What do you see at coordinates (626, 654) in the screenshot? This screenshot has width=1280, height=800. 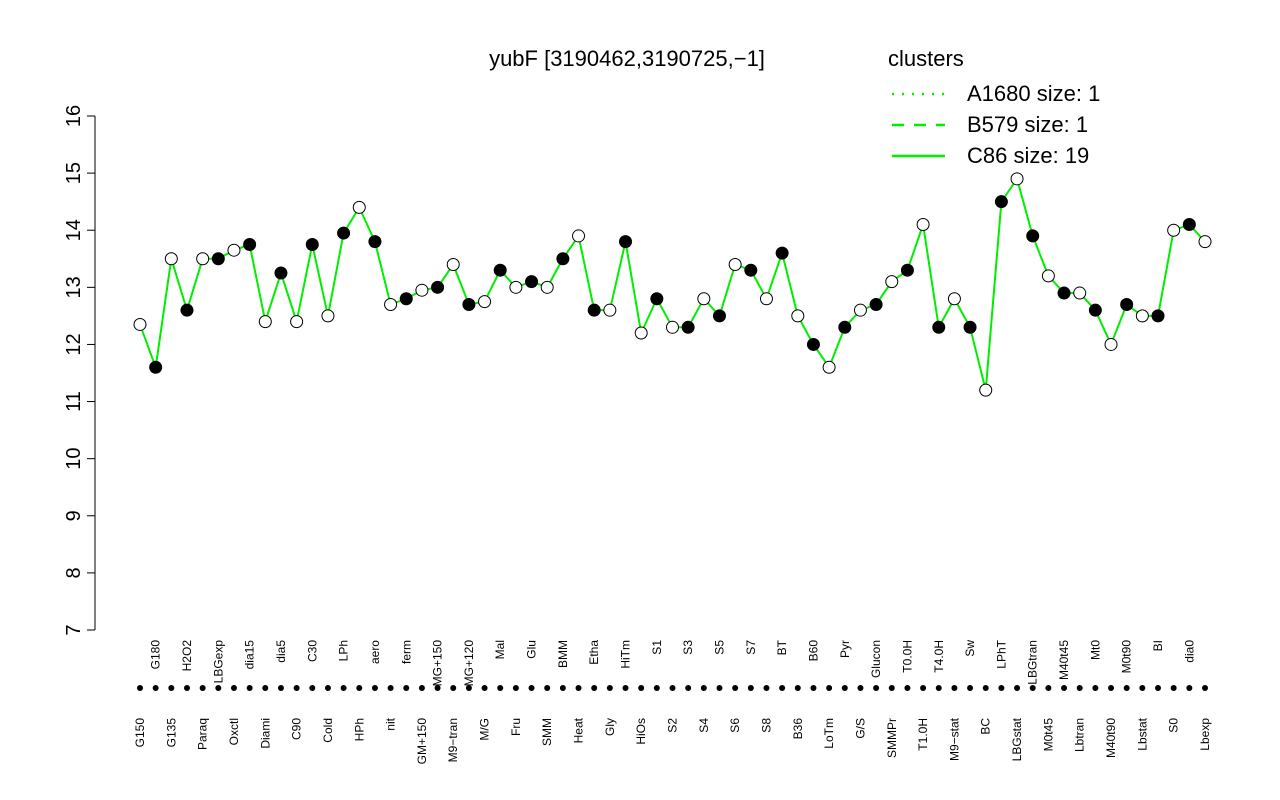 I see `x-tick-label: HiTm` at bounding box center [626, 654].